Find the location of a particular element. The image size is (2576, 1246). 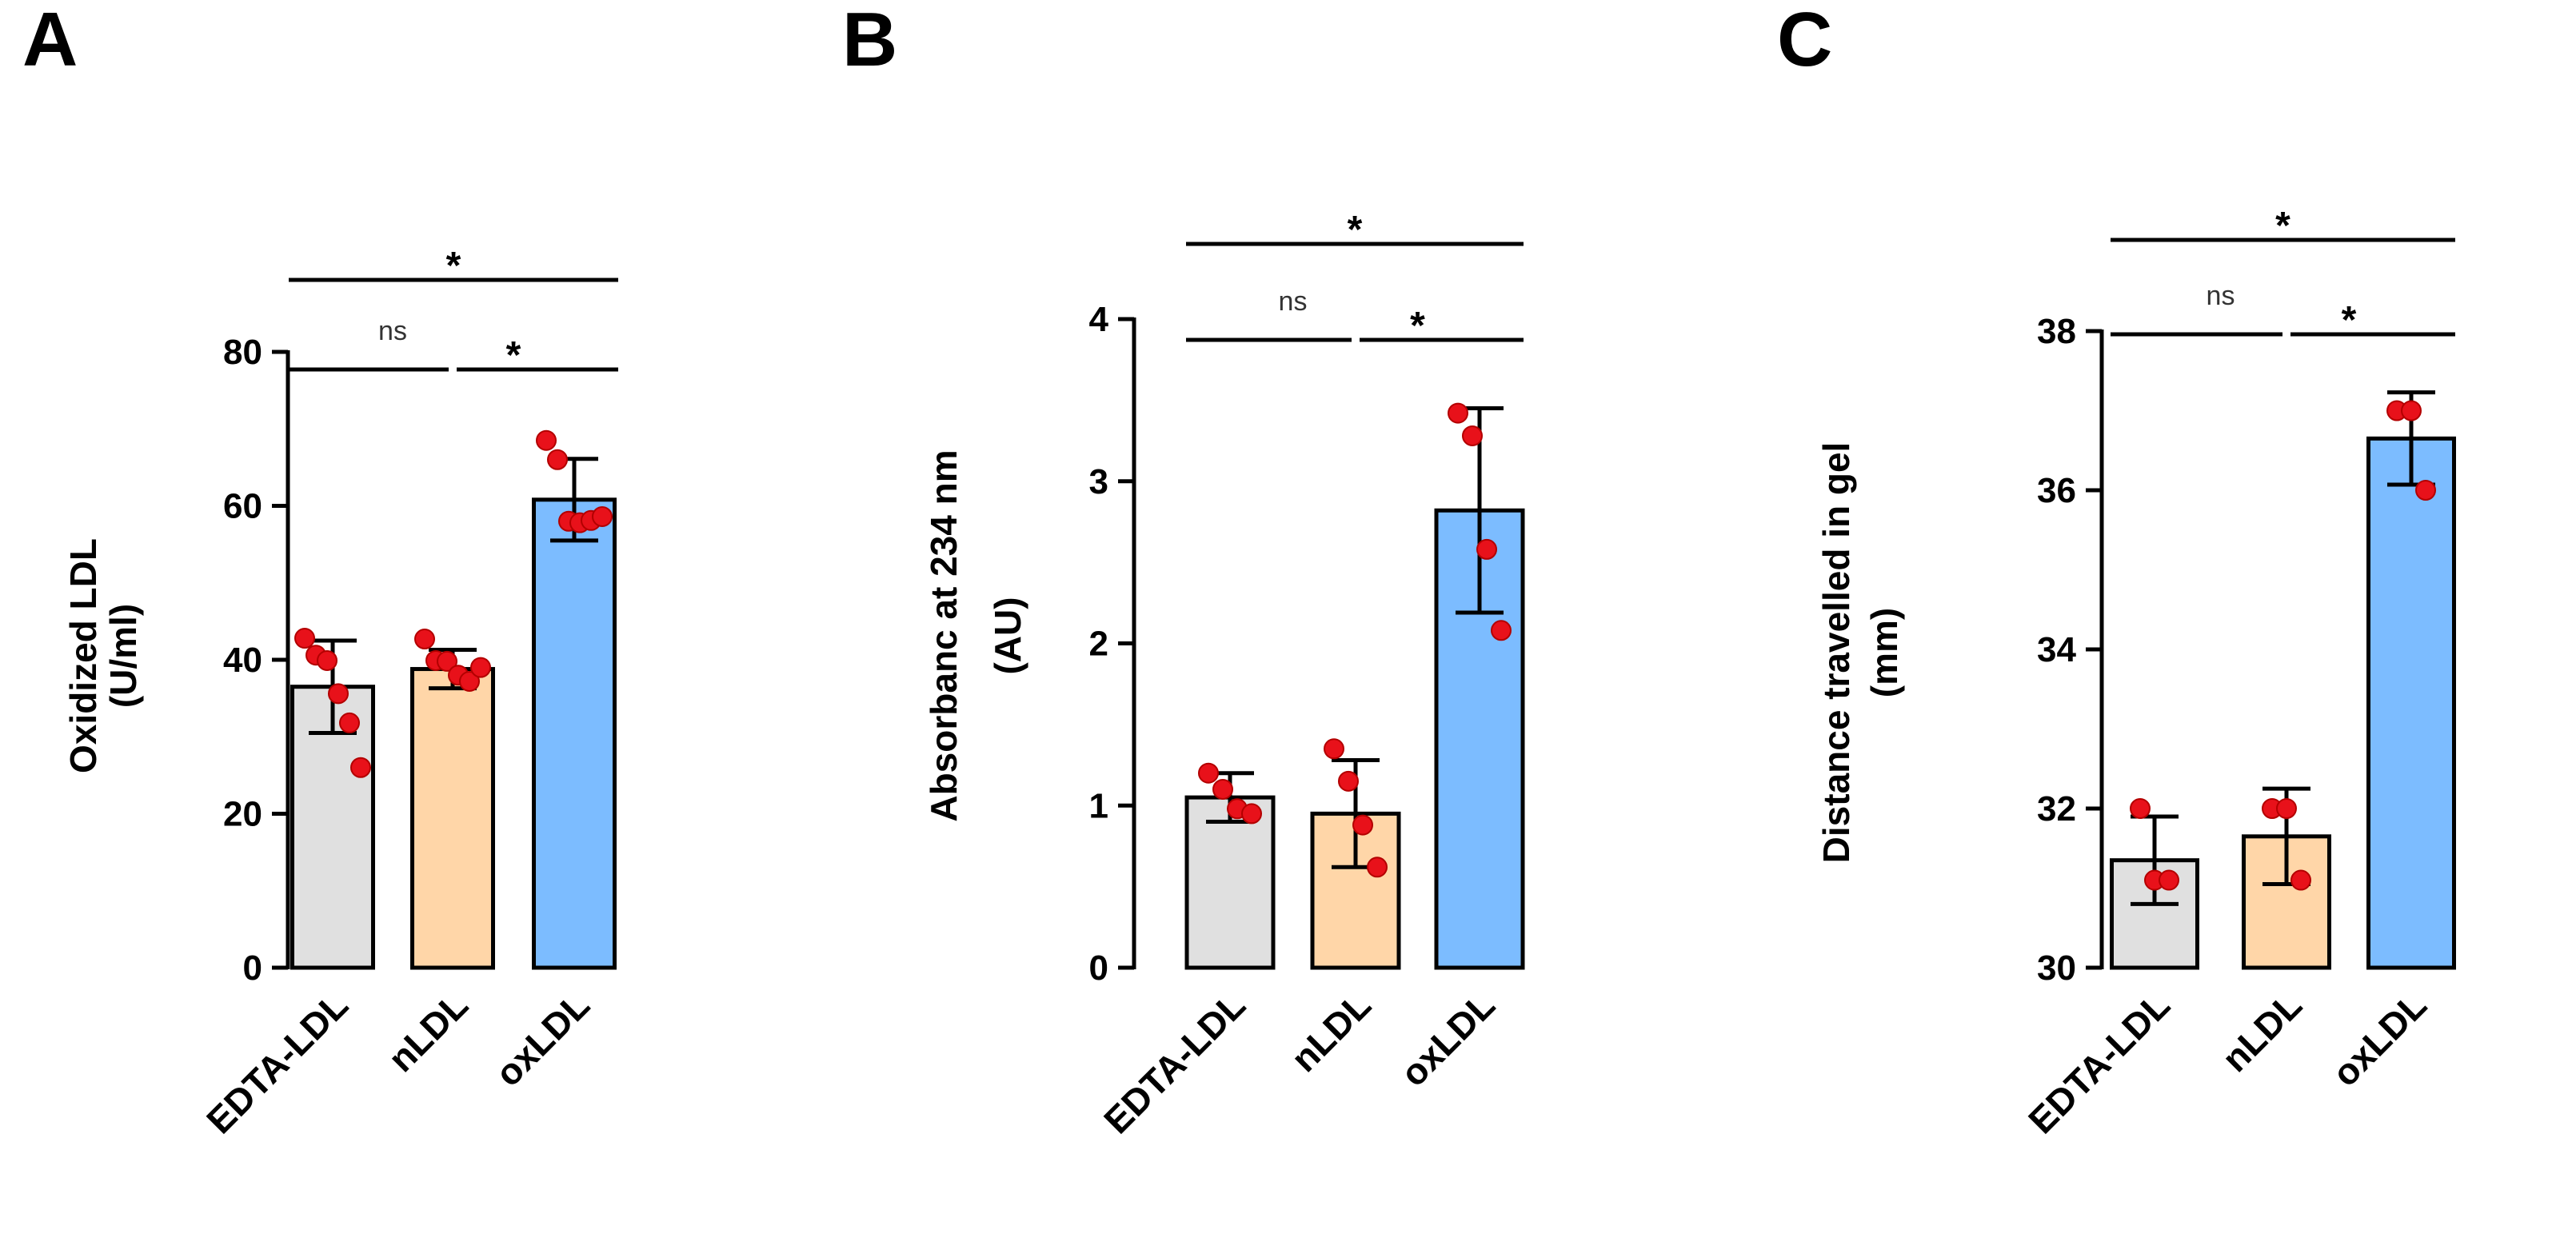

y-tick-label: 20 is located at coordinates (242, 814).